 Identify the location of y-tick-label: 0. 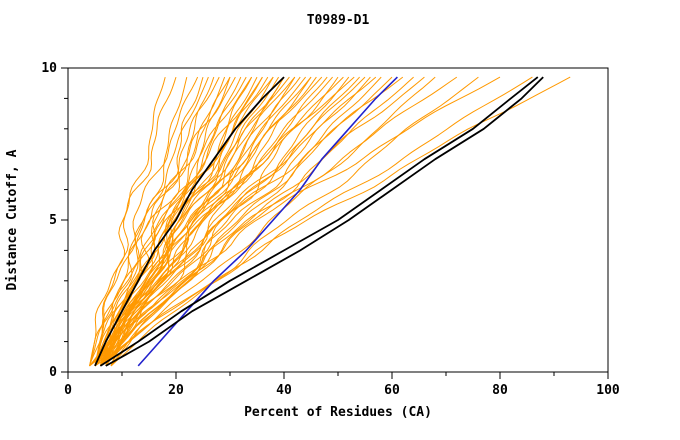
(53, 372).